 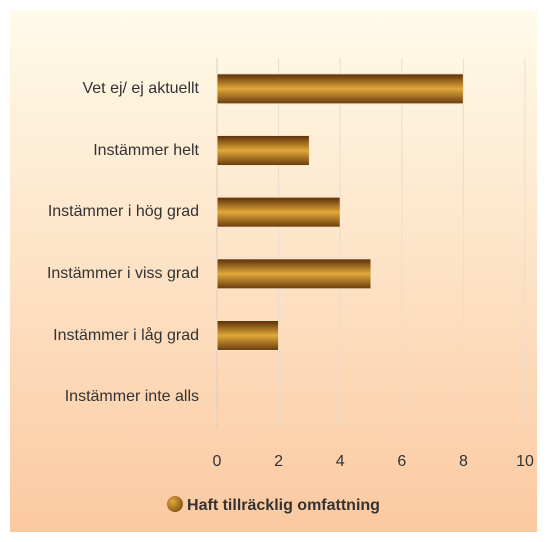 What do you see at coordinates (401, 461) in the screenshot?
I see `x-tick-label: 6` at bounding box center [401, 461].